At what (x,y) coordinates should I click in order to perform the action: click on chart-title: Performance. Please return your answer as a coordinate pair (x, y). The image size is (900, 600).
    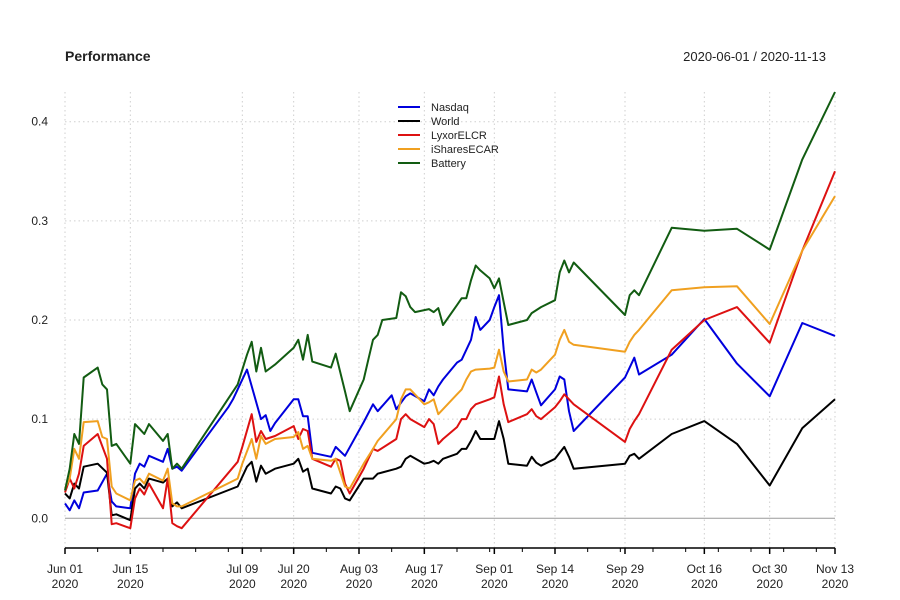
    Looking at the image, I should click on (108, 56).